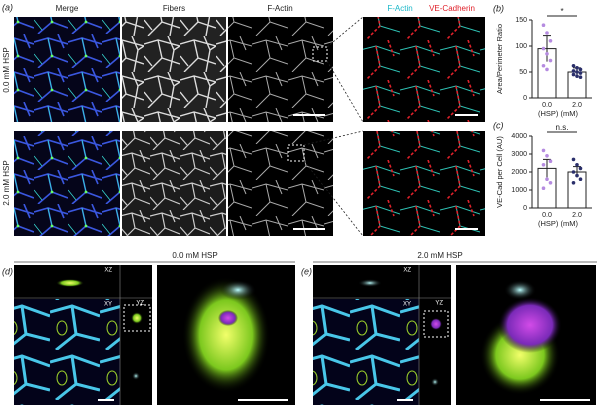 The width and height of the screenshot is (600, 411). Describe the element at coordinates (499, 59) in the screenshot. I see `y-axis-label: Area/Perimeter Ratio` at that location.